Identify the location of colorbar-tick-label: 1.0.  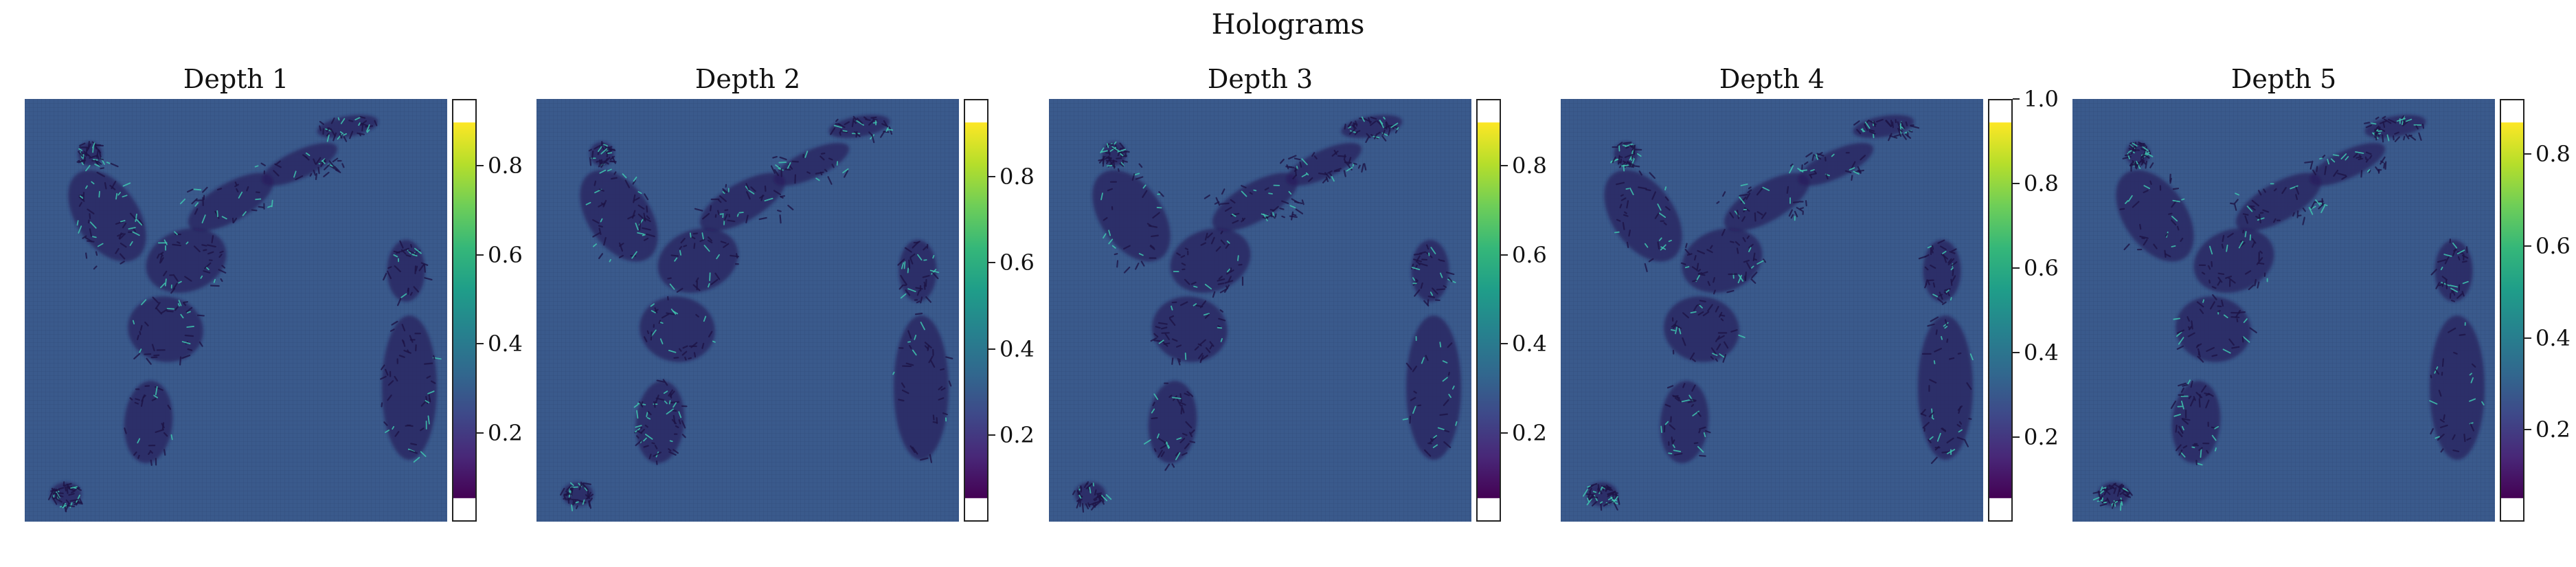
(2041, 99).